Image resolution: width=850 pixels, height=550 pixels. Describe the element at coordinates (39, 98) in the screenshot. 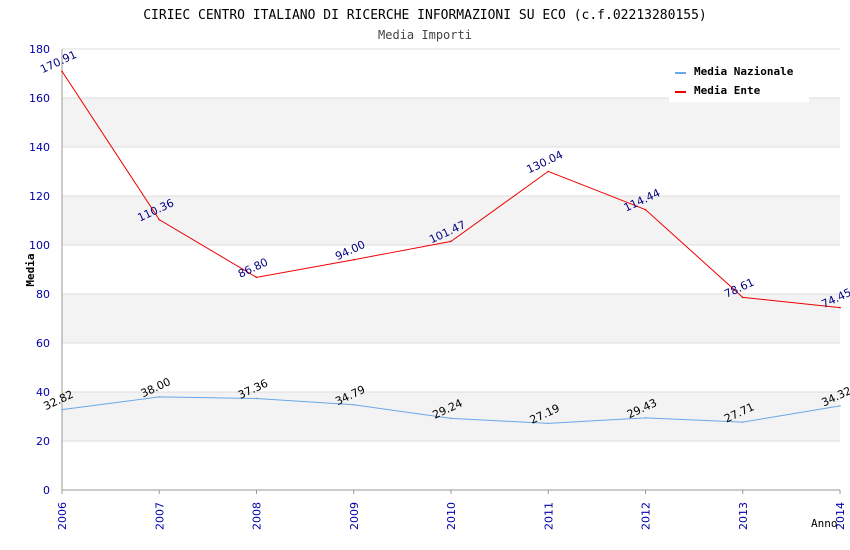

I see `y-tick-label: 160` at that location.